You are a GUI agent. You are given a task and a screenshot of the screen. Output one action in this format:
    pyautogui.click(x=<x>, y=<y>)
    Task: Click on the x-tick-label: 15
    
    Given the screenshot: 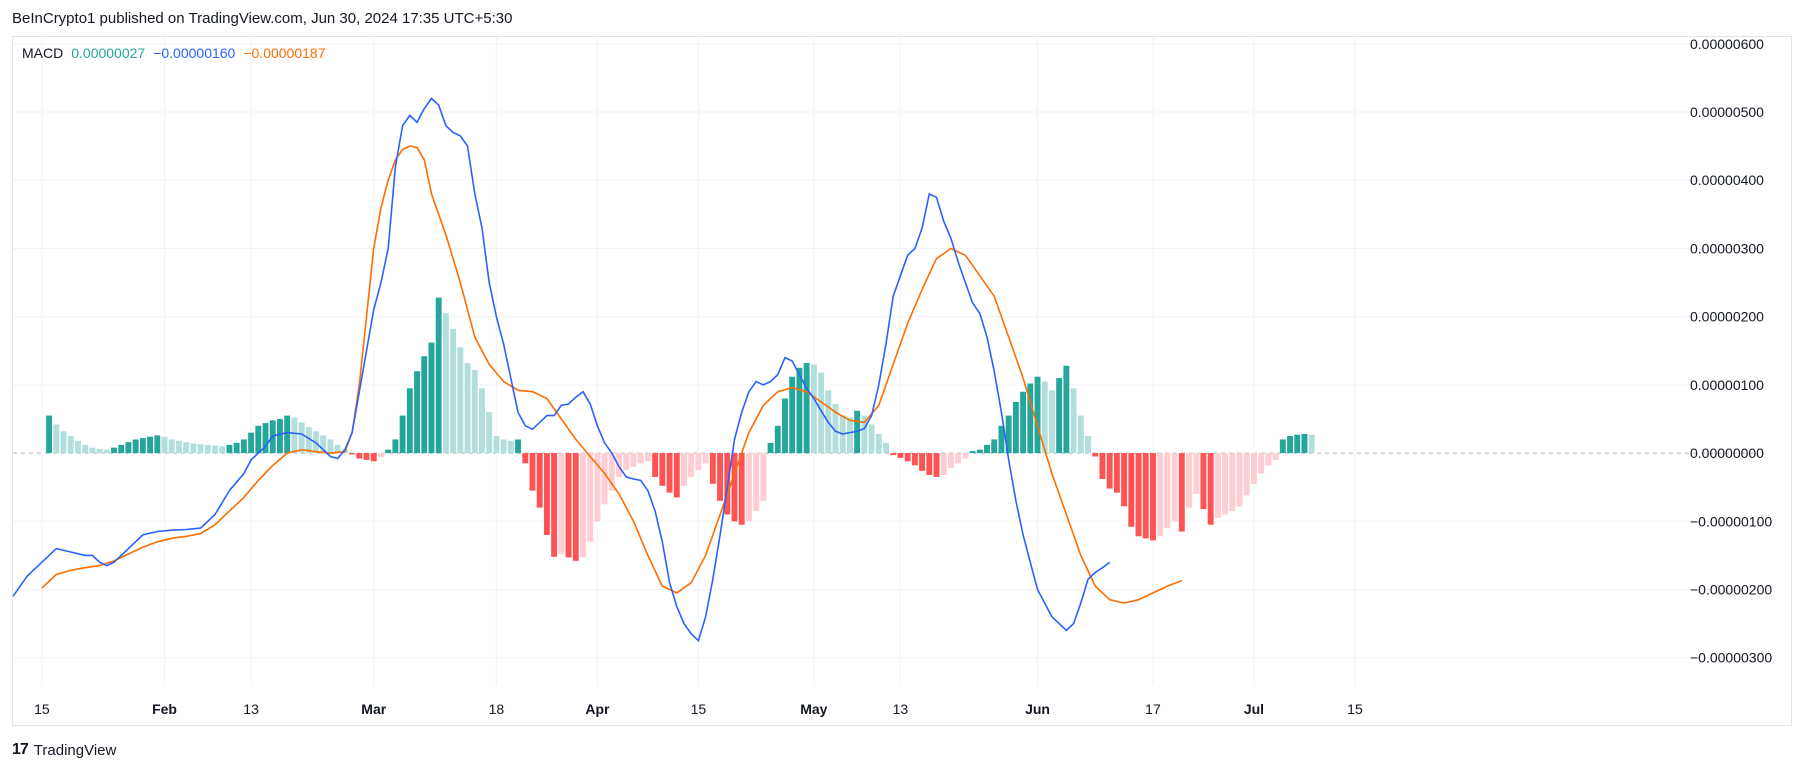 What is the action you would take?
    pyautogui.click(x=699, y=709)
    